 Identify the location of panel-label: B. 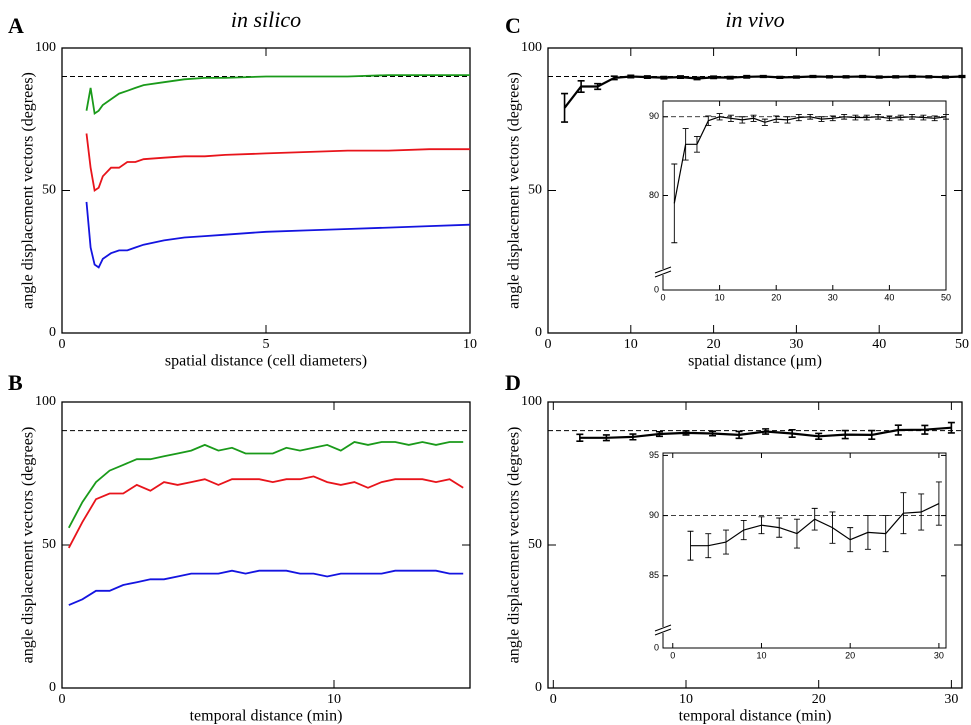
(15, 382).